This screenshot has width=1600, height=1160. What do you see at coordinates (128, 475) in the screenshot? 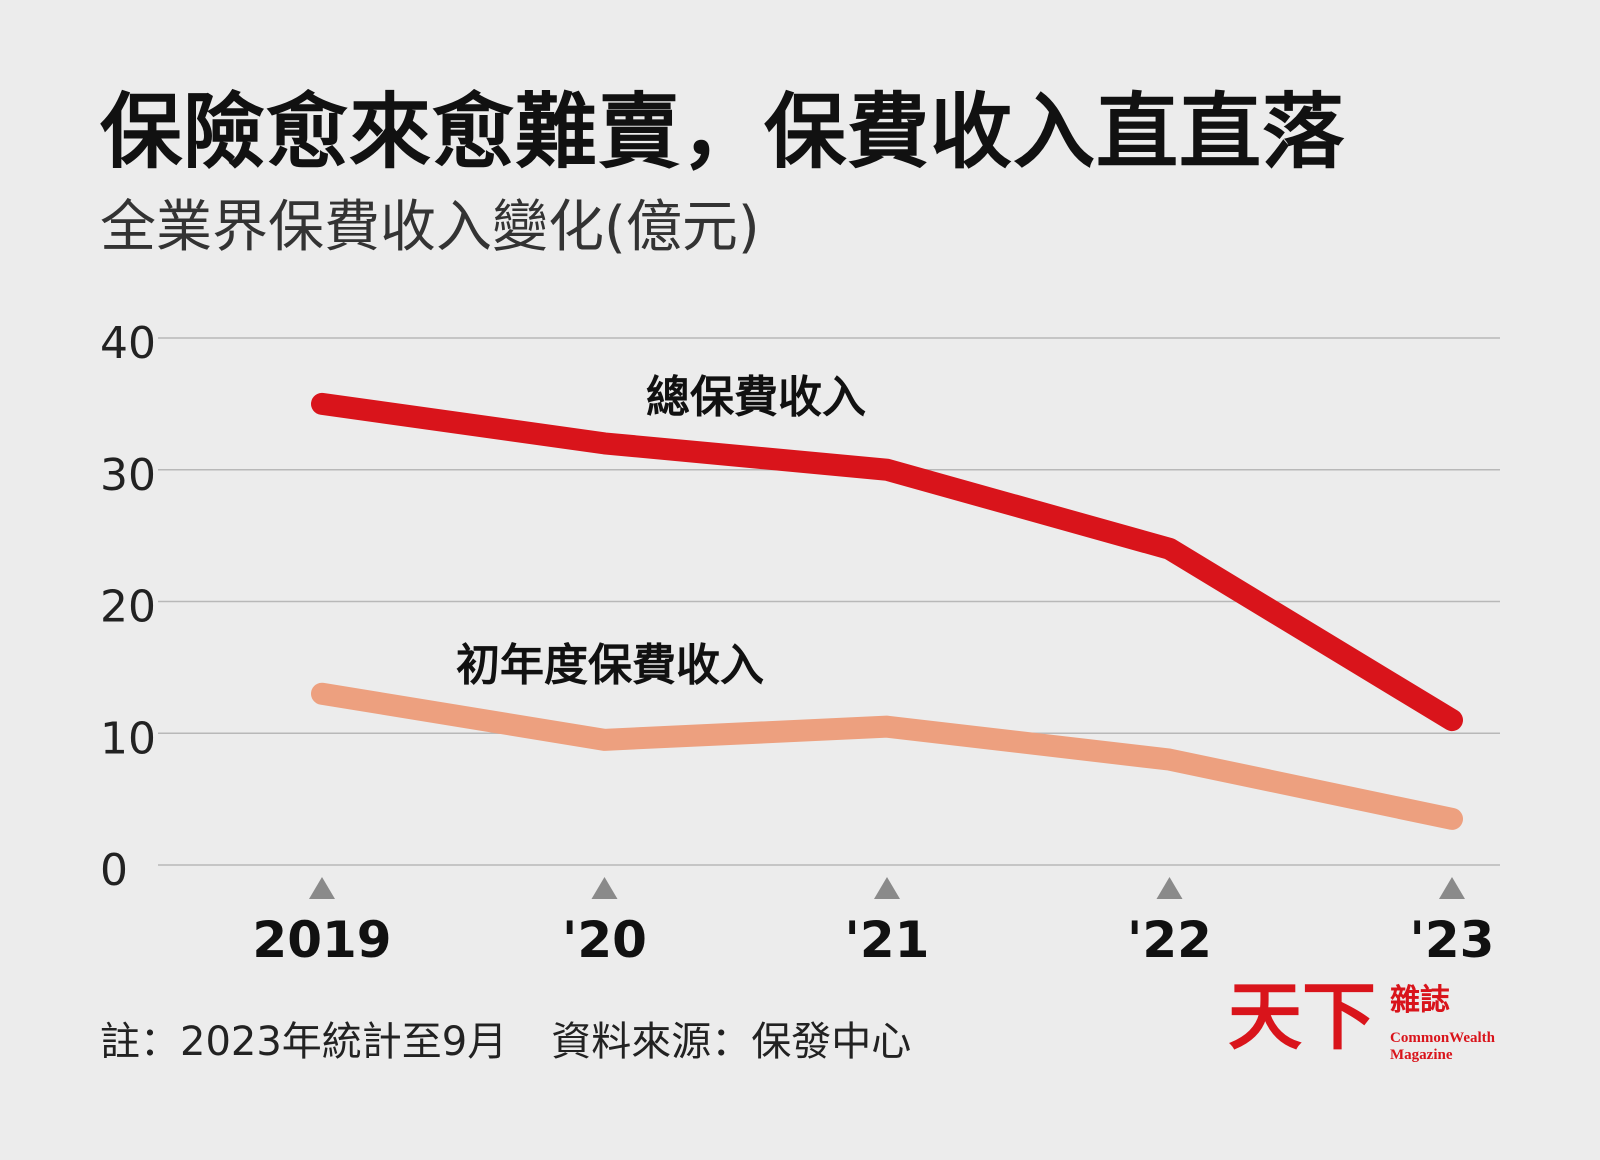
I see `y-tick-label: 30` at bounding box center [128, 475].